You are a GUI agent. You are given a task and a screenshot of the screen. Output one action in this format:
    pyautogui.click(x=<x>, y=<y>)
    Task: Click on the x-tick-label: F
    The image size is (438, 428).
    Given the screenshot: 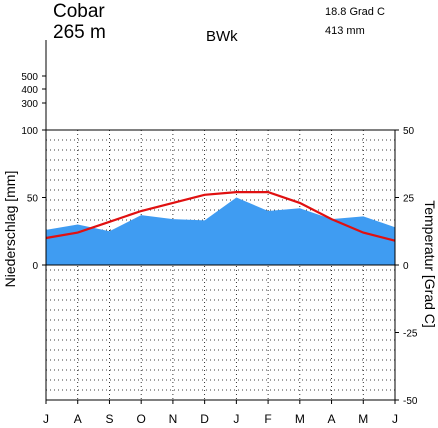 What is the action you would take?
    pyautogui.click(x=267, y=419)
    